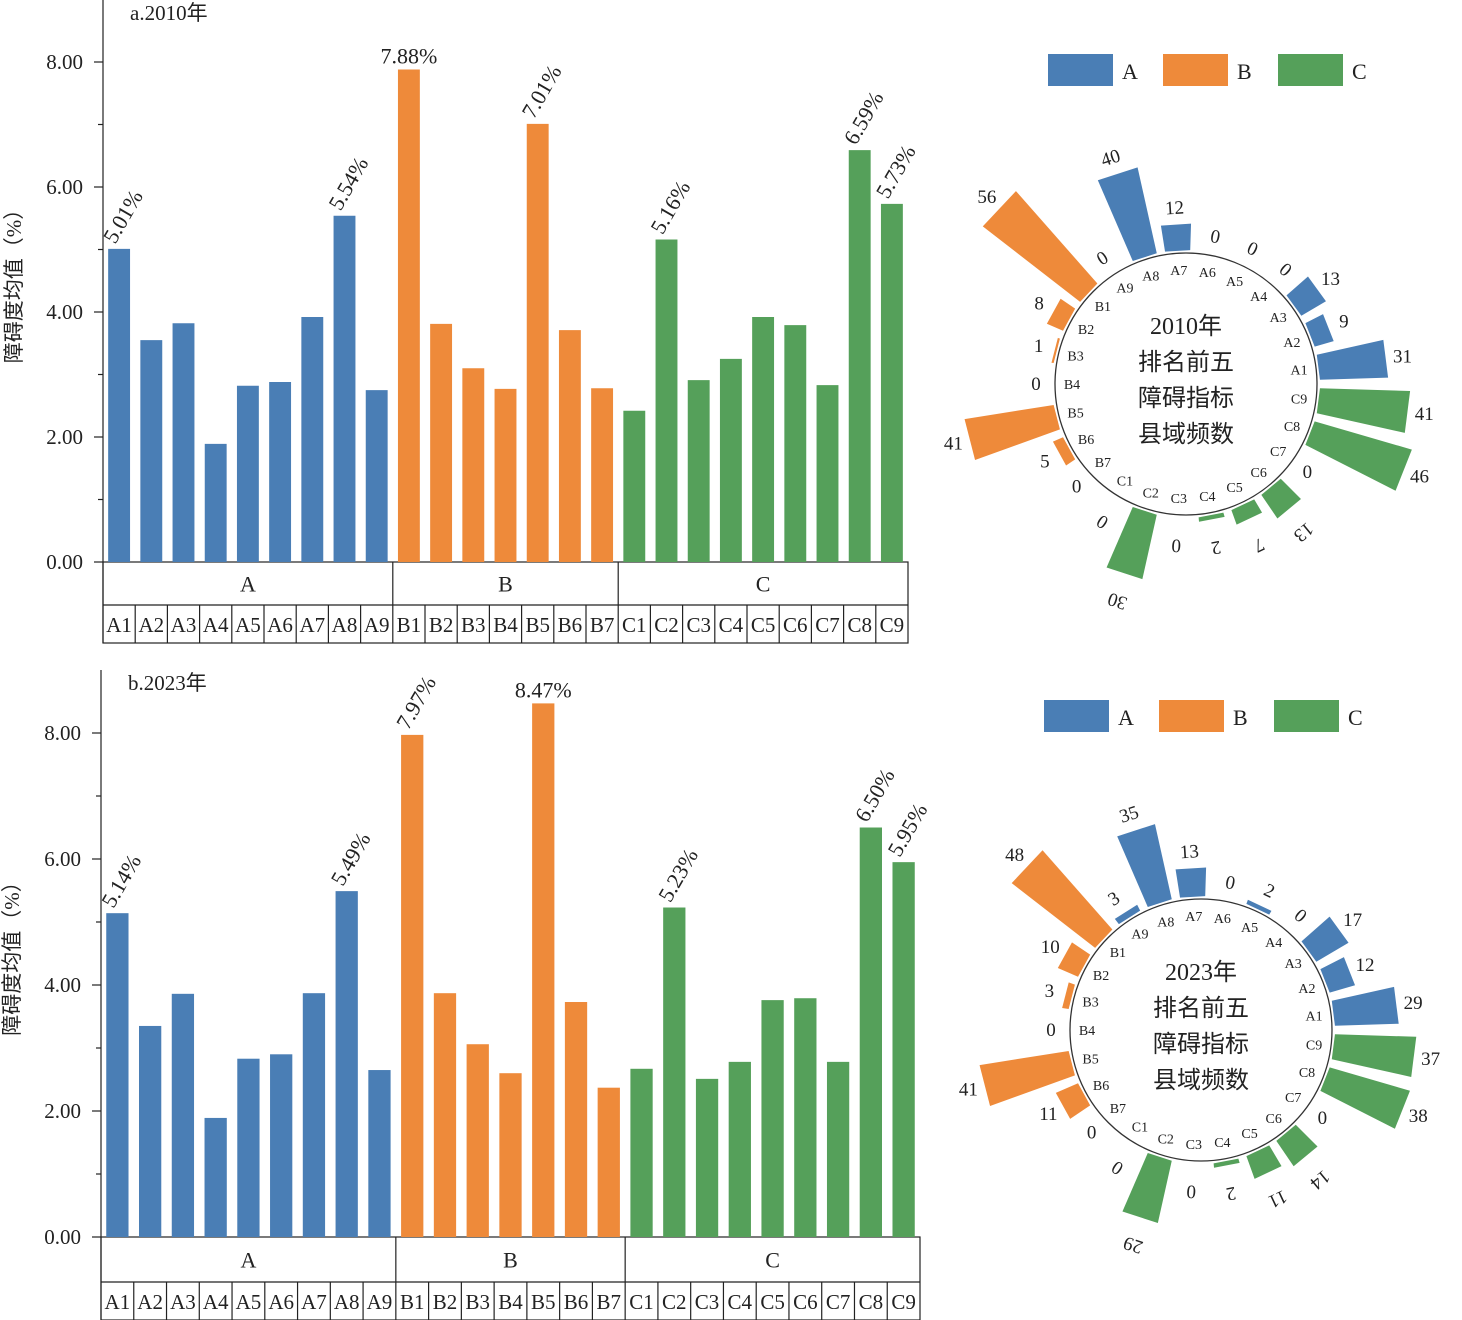 The width and height of the screenshot is (1462, 1320). What do you see at coordinates (1365, 965) in the screenshot?
I see `polar-value-label: 12` at bounding box center [1365, 965].